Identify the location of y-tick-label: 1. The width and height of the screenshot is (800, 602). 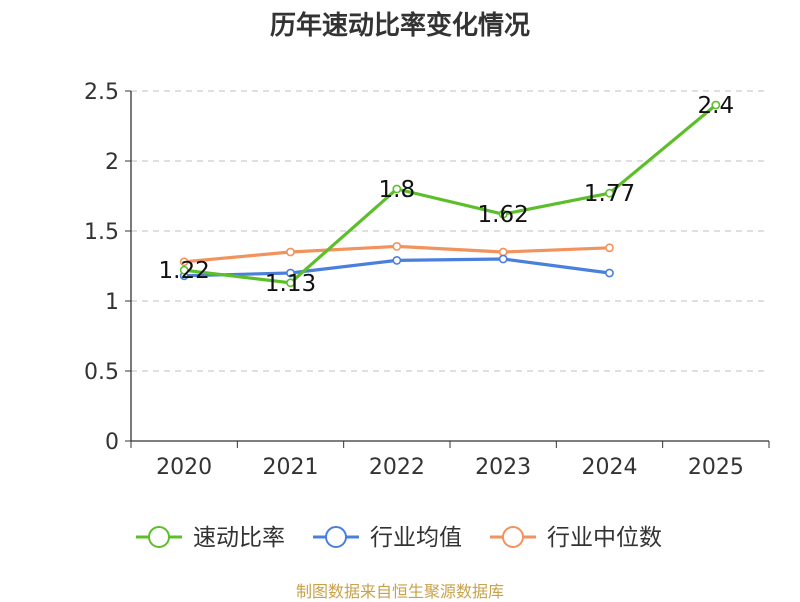
(112, 302).